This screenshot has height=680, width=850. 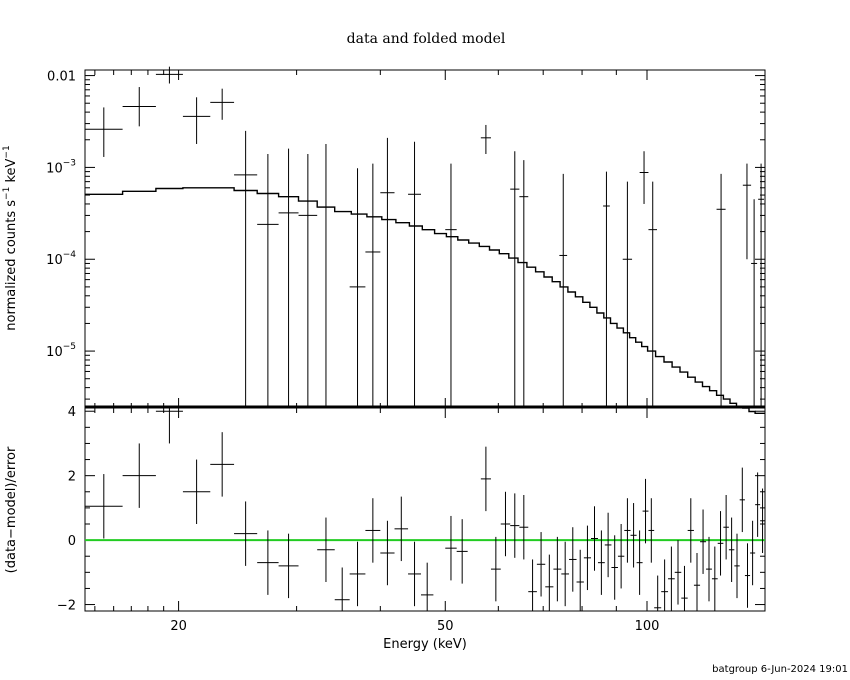 What do you see at coordinates (10, 237) in the screenshot?
I see `data-panel-y-axis-label: normalized counts s−1 keV−1` at bounding box center [10, 237].